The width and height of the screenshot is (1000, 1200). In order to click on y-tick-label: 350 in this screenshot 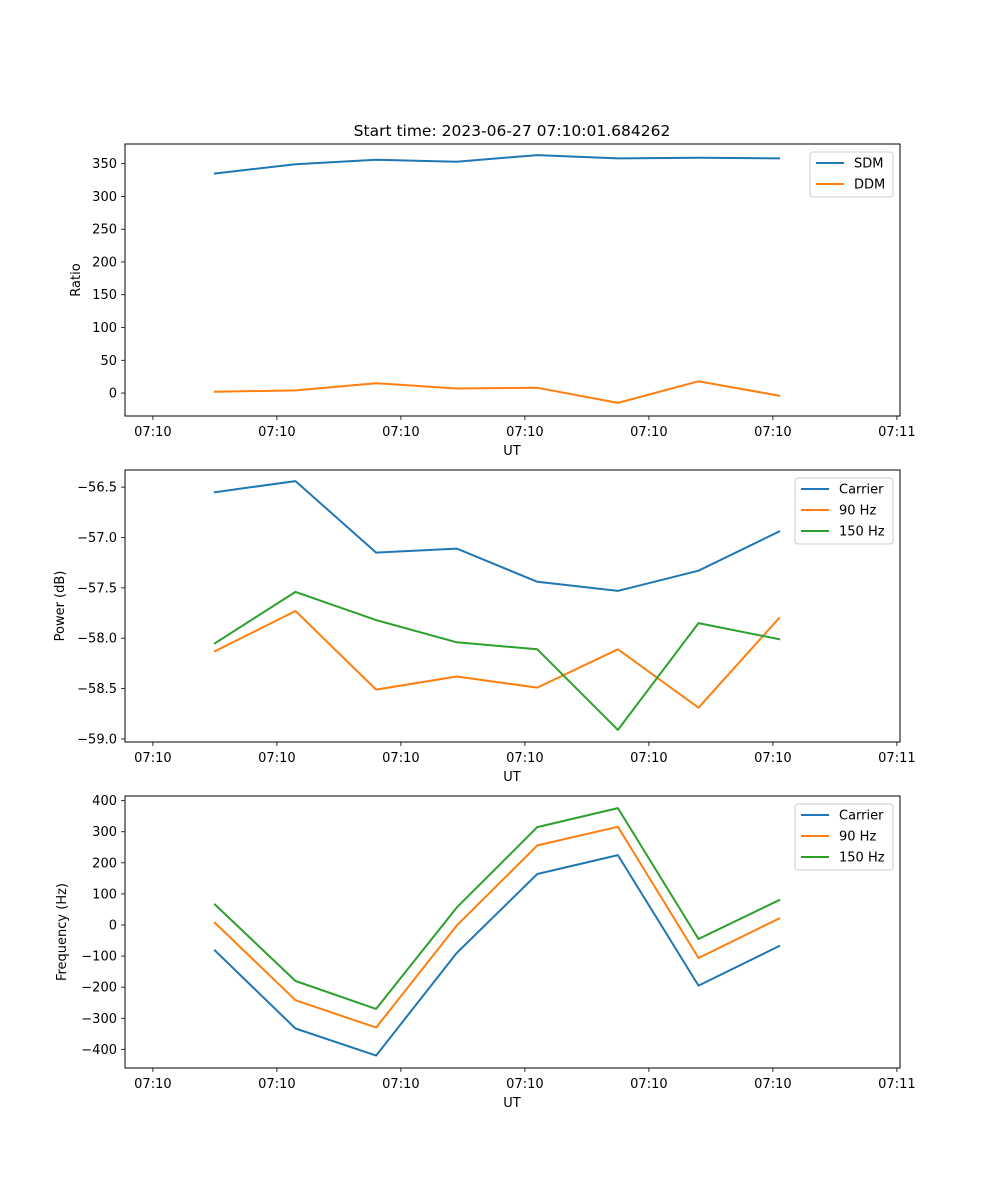, I will do `click(104, 164)`.